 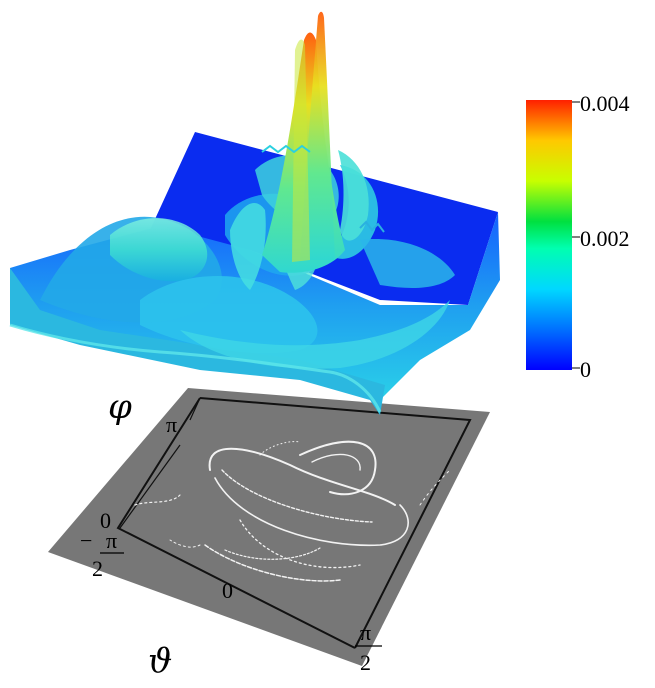 What do you see at coordinates (292, 511) in the screenshot?
I see `poincare-section` at bounding box center [292, 511].